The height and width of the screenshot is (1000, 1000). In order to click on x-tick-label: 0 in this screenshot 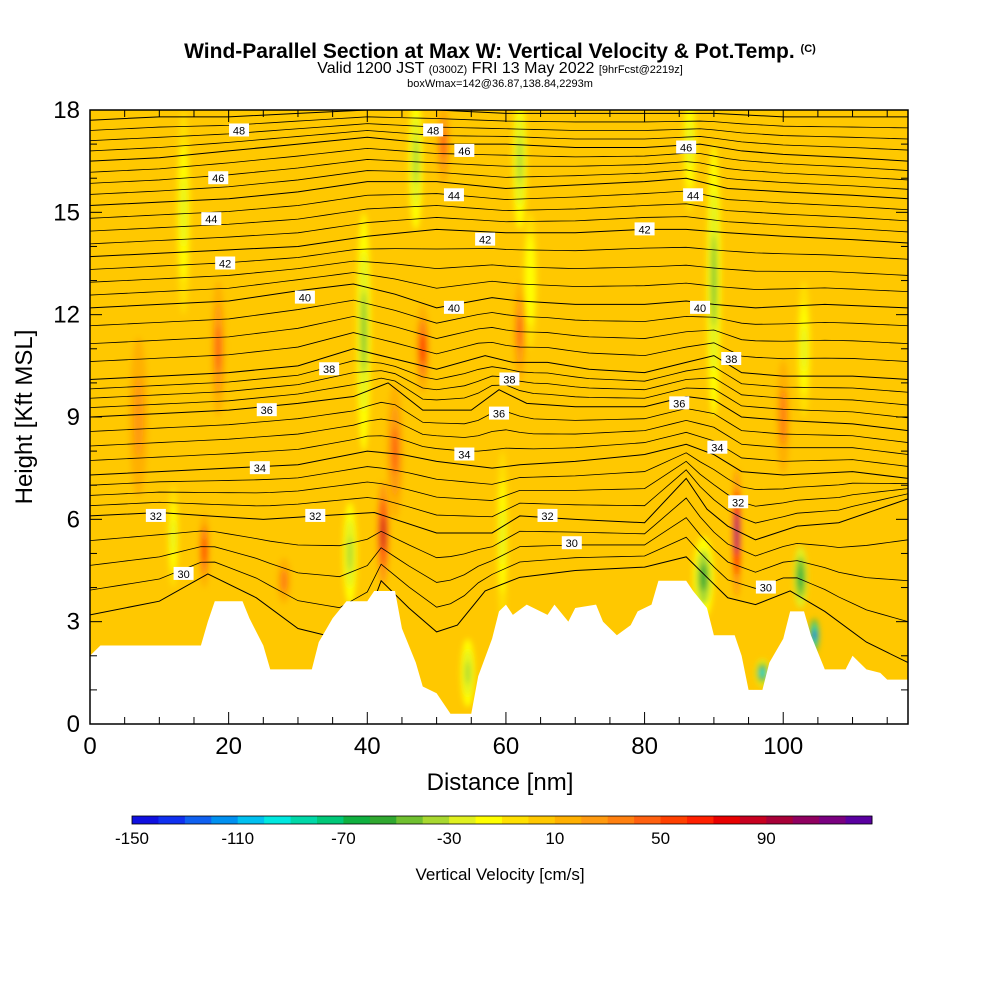, I will do `click(89, 746)`.